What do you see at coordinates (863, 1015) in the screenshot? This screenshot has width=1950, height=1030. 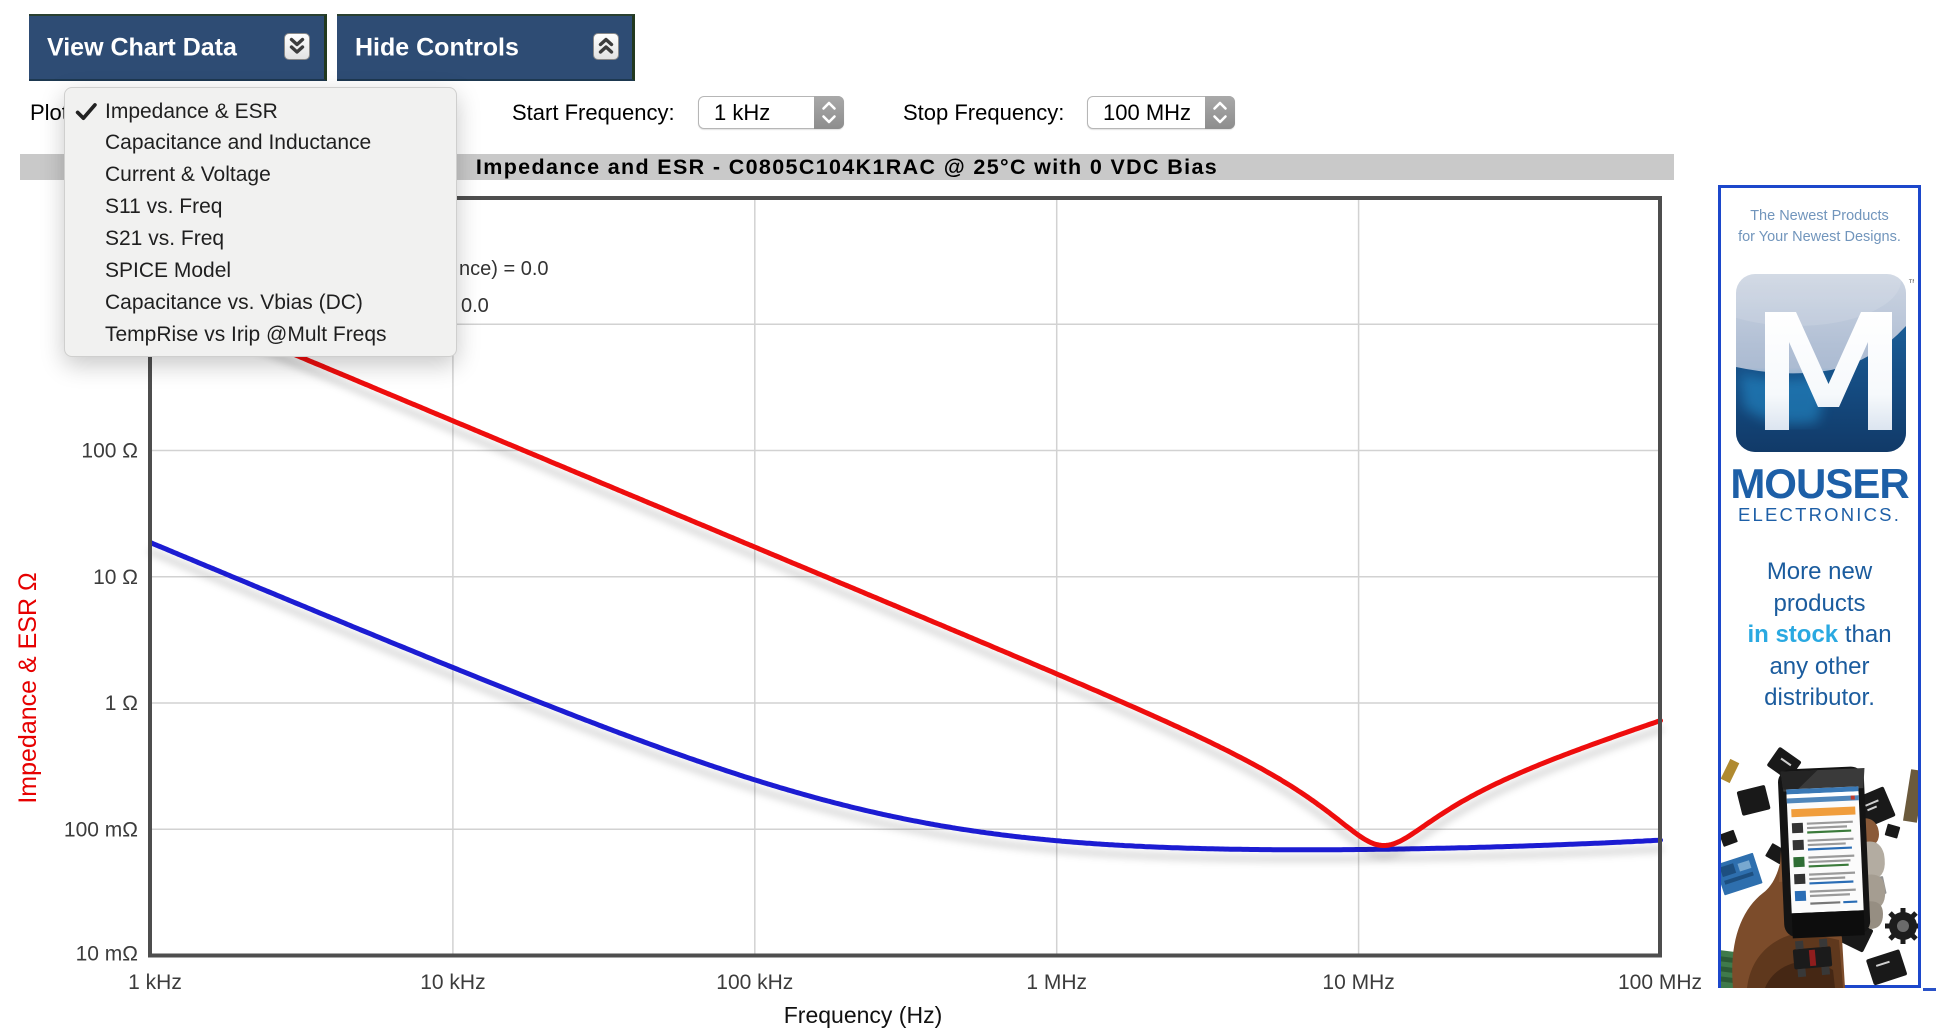 I see `svg-text: Frequency (Hz)` at bounding box center [863, 1015].